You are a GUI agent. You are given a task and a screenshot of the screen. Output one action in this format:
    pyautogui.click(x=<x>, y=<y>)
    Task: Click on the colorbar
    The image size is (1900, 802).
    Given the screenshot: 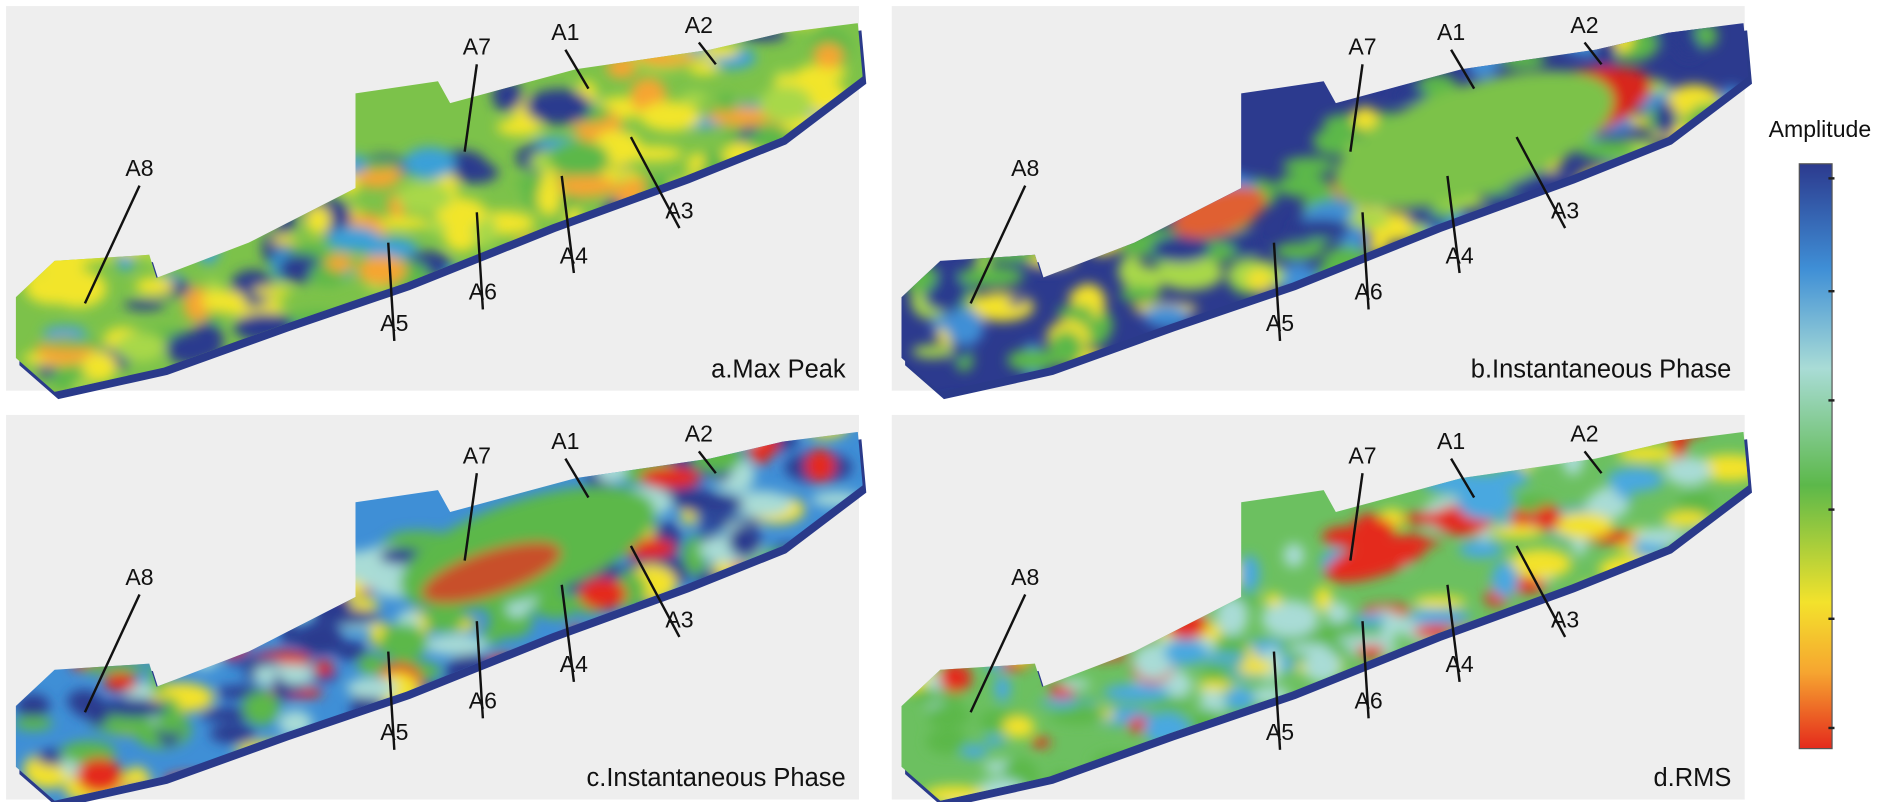 What is the action you would take?
    pyautogui.click(x=1815, y=456)
    